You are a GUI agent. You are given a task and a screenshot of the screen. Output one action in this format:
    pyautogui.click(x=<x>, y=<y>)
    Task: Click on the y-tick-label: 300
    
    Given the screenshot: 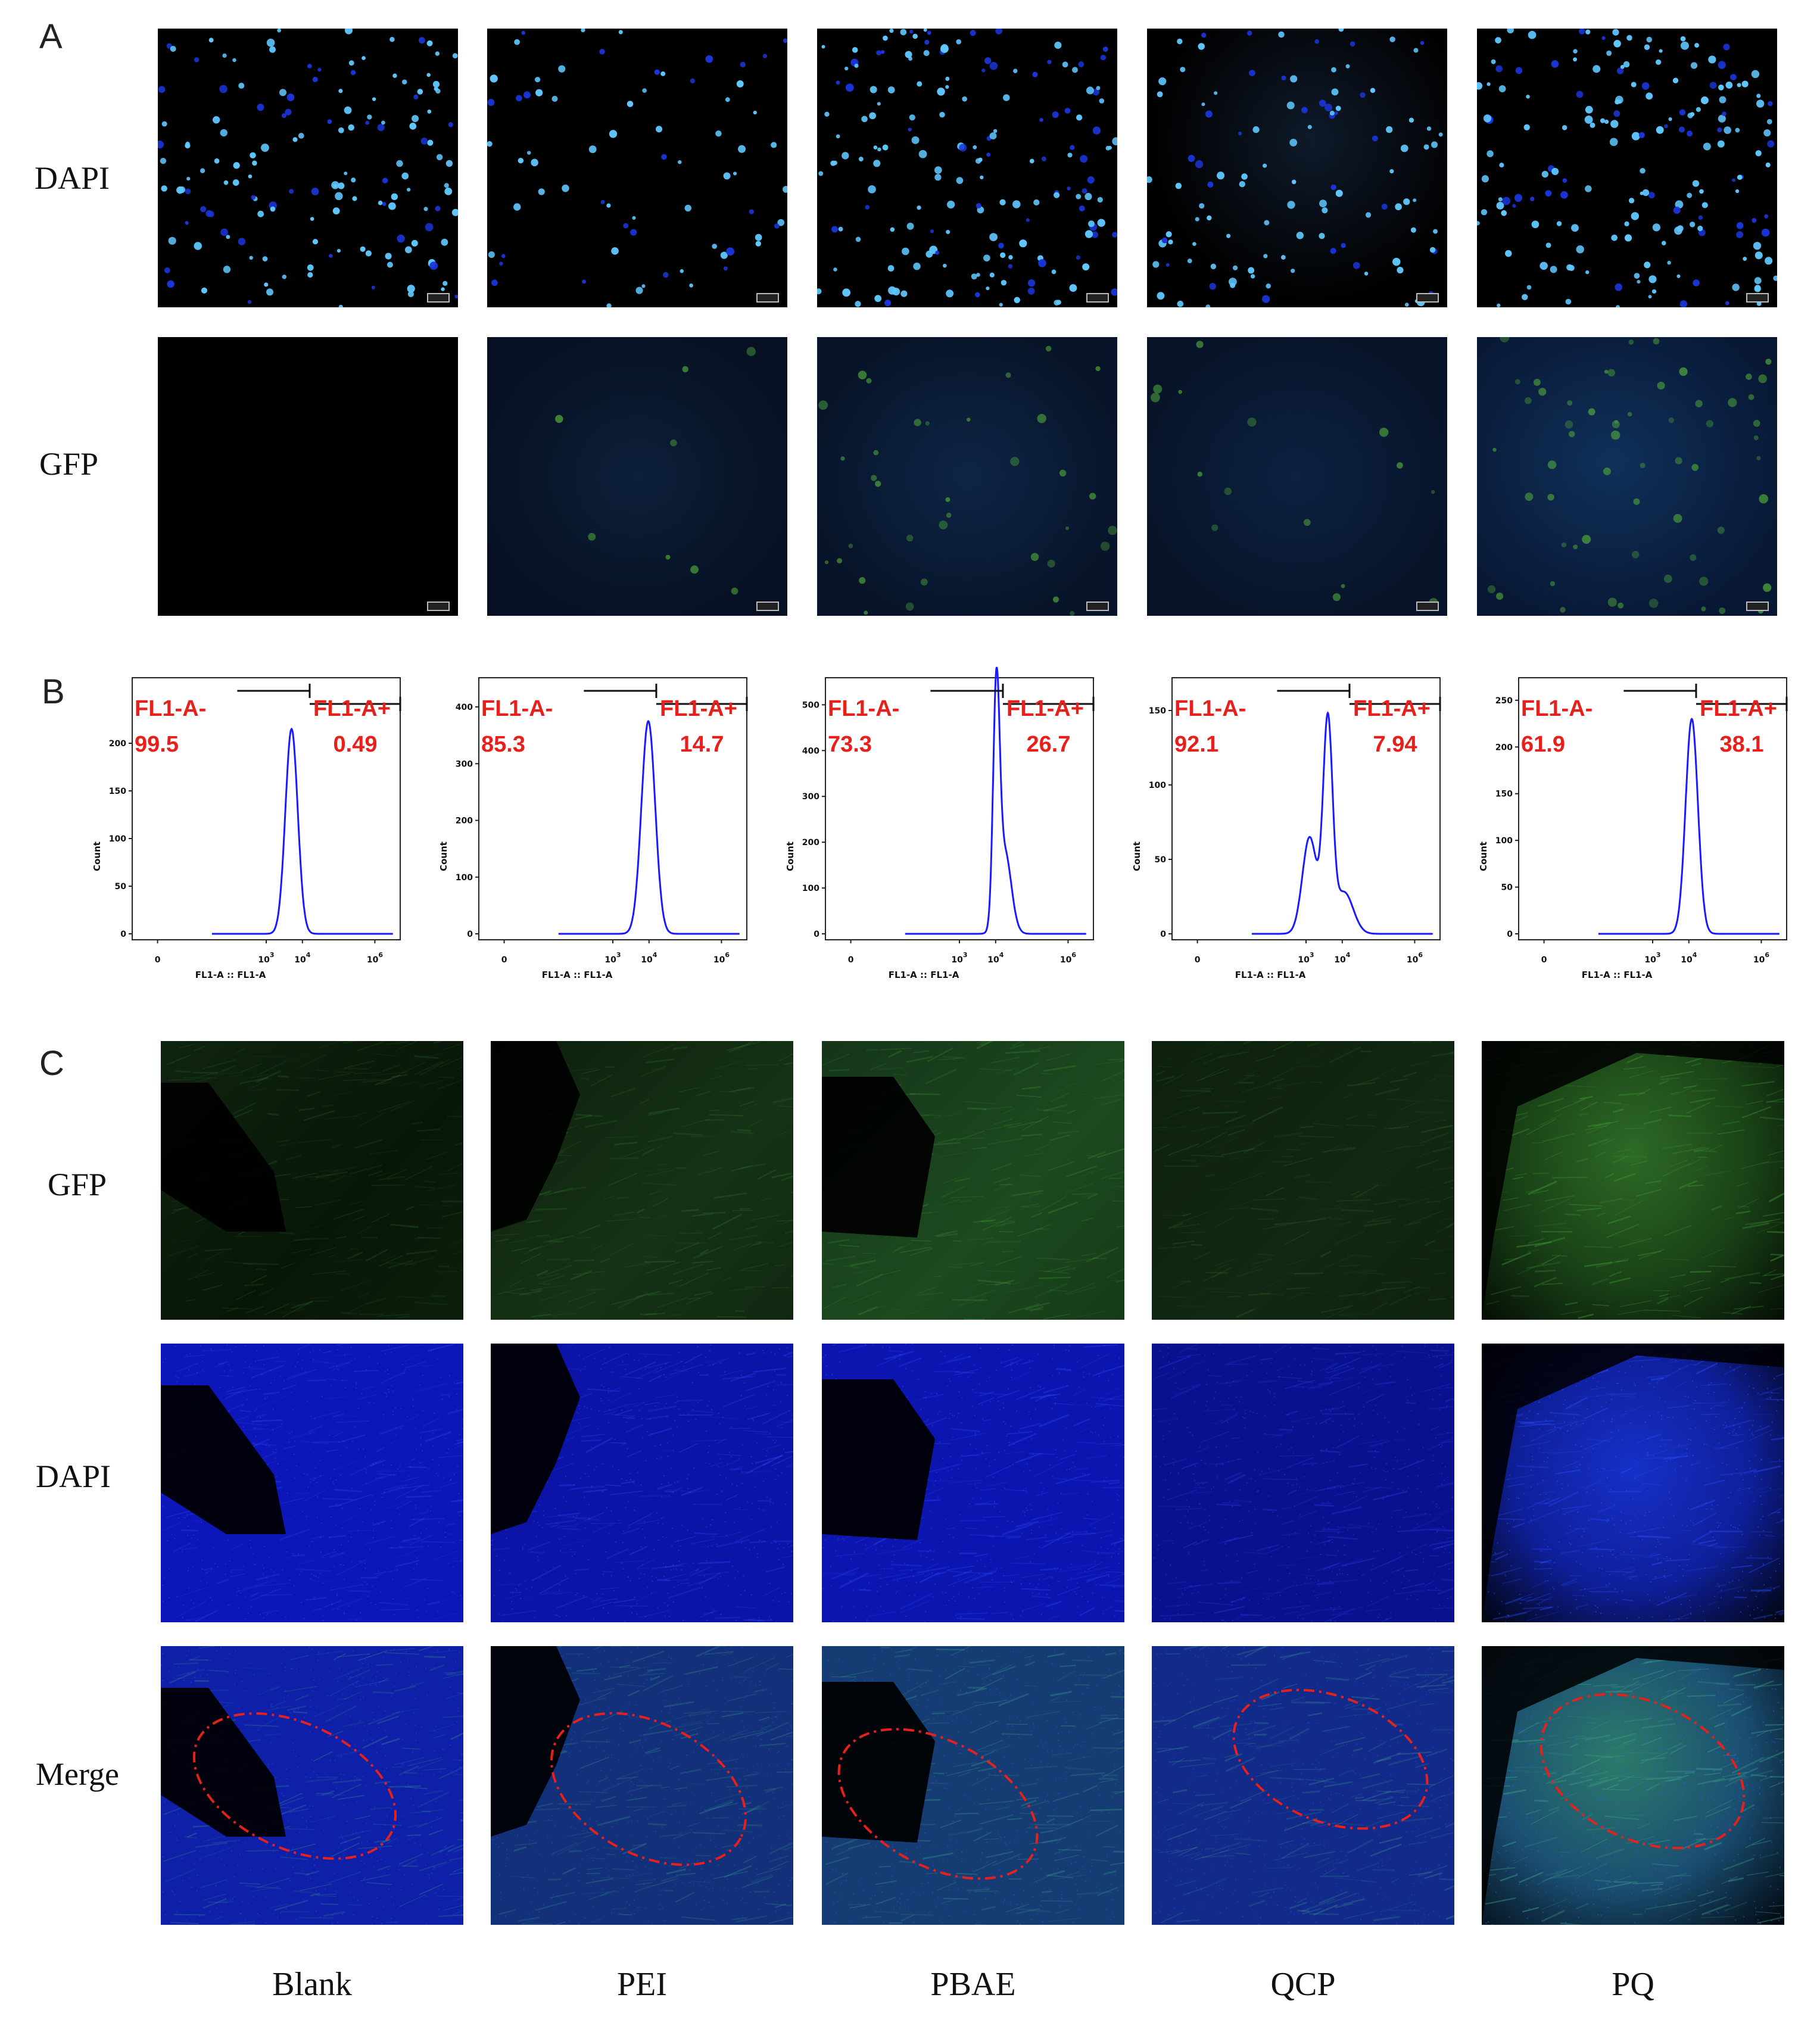 What is the action you would take?
    pyautogui.click(x=810, y=797)
    